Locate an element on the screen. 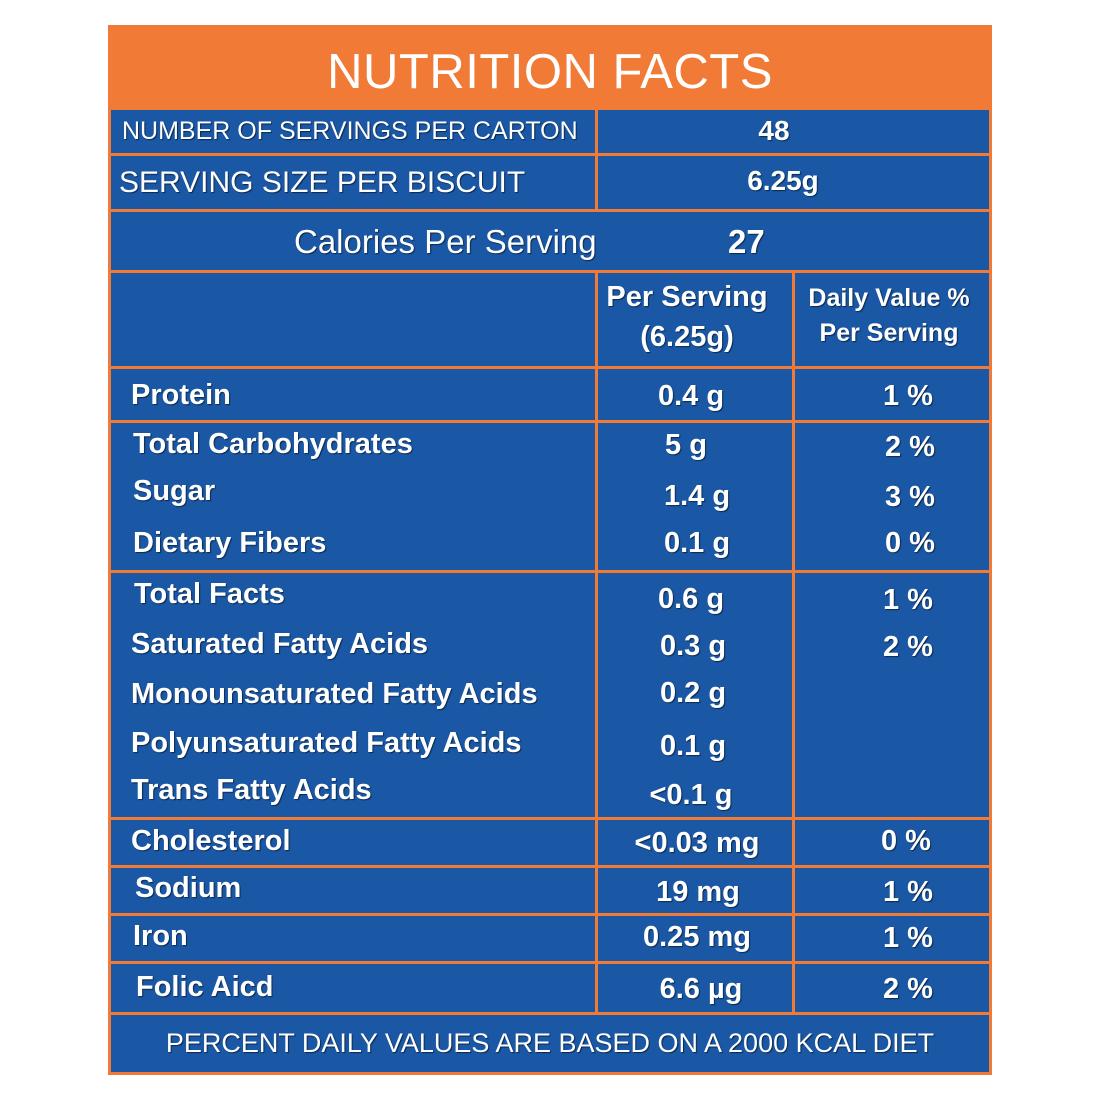  fat-name-2: Monounsaturated Fatty Acids is located at coordinates (334, 694).